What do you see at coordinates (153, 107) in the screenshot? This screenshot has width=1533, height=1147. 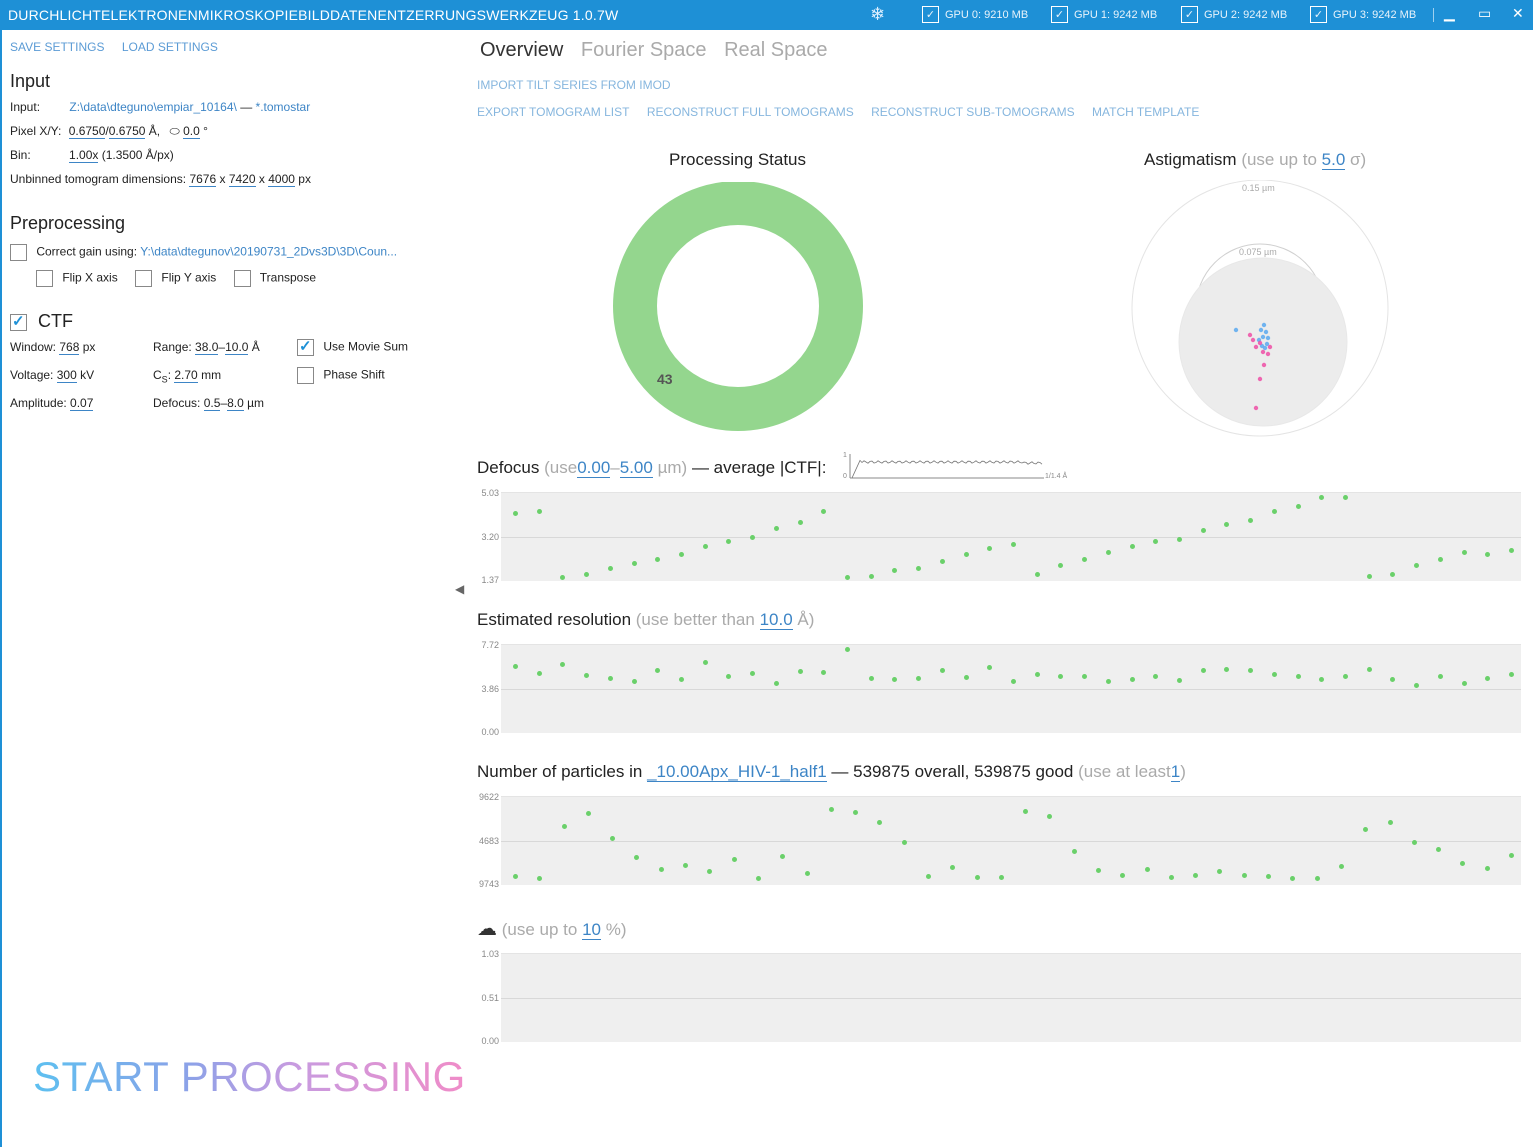 I see `input-path-link: Z:\data\dteguno\empiar_10164\` at bounding box center [153, 107].